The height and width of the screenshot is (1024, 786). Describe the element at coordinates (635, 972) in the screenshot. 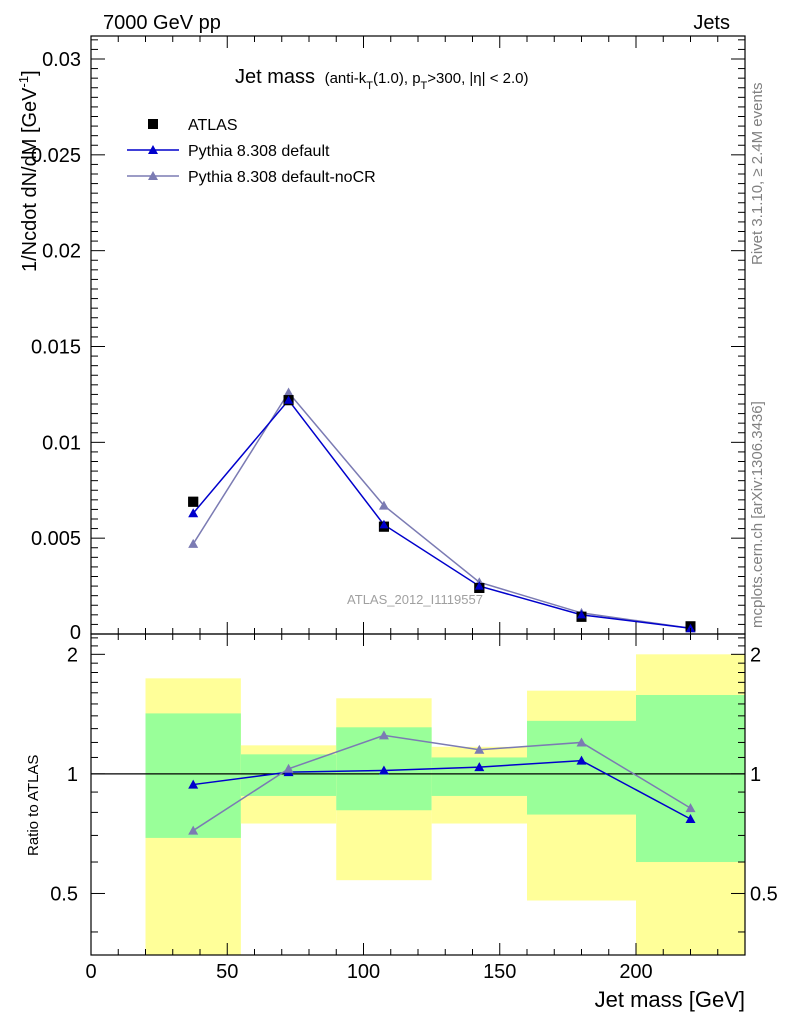

I see `x-tick-label-4: 200` at that location.